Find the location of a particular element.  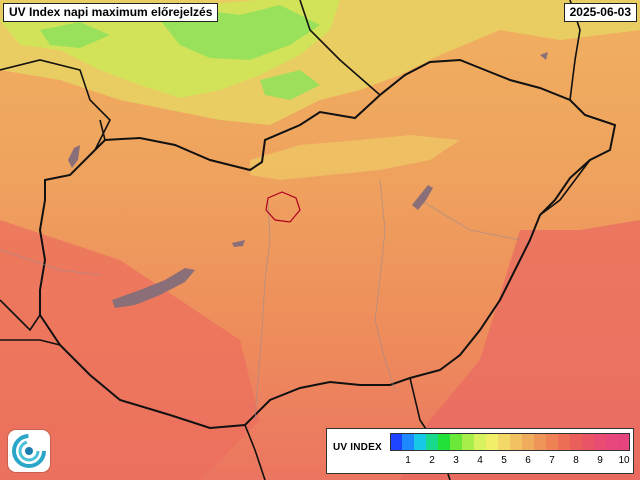

legend-color-bar is located at coordinates (510, 442).